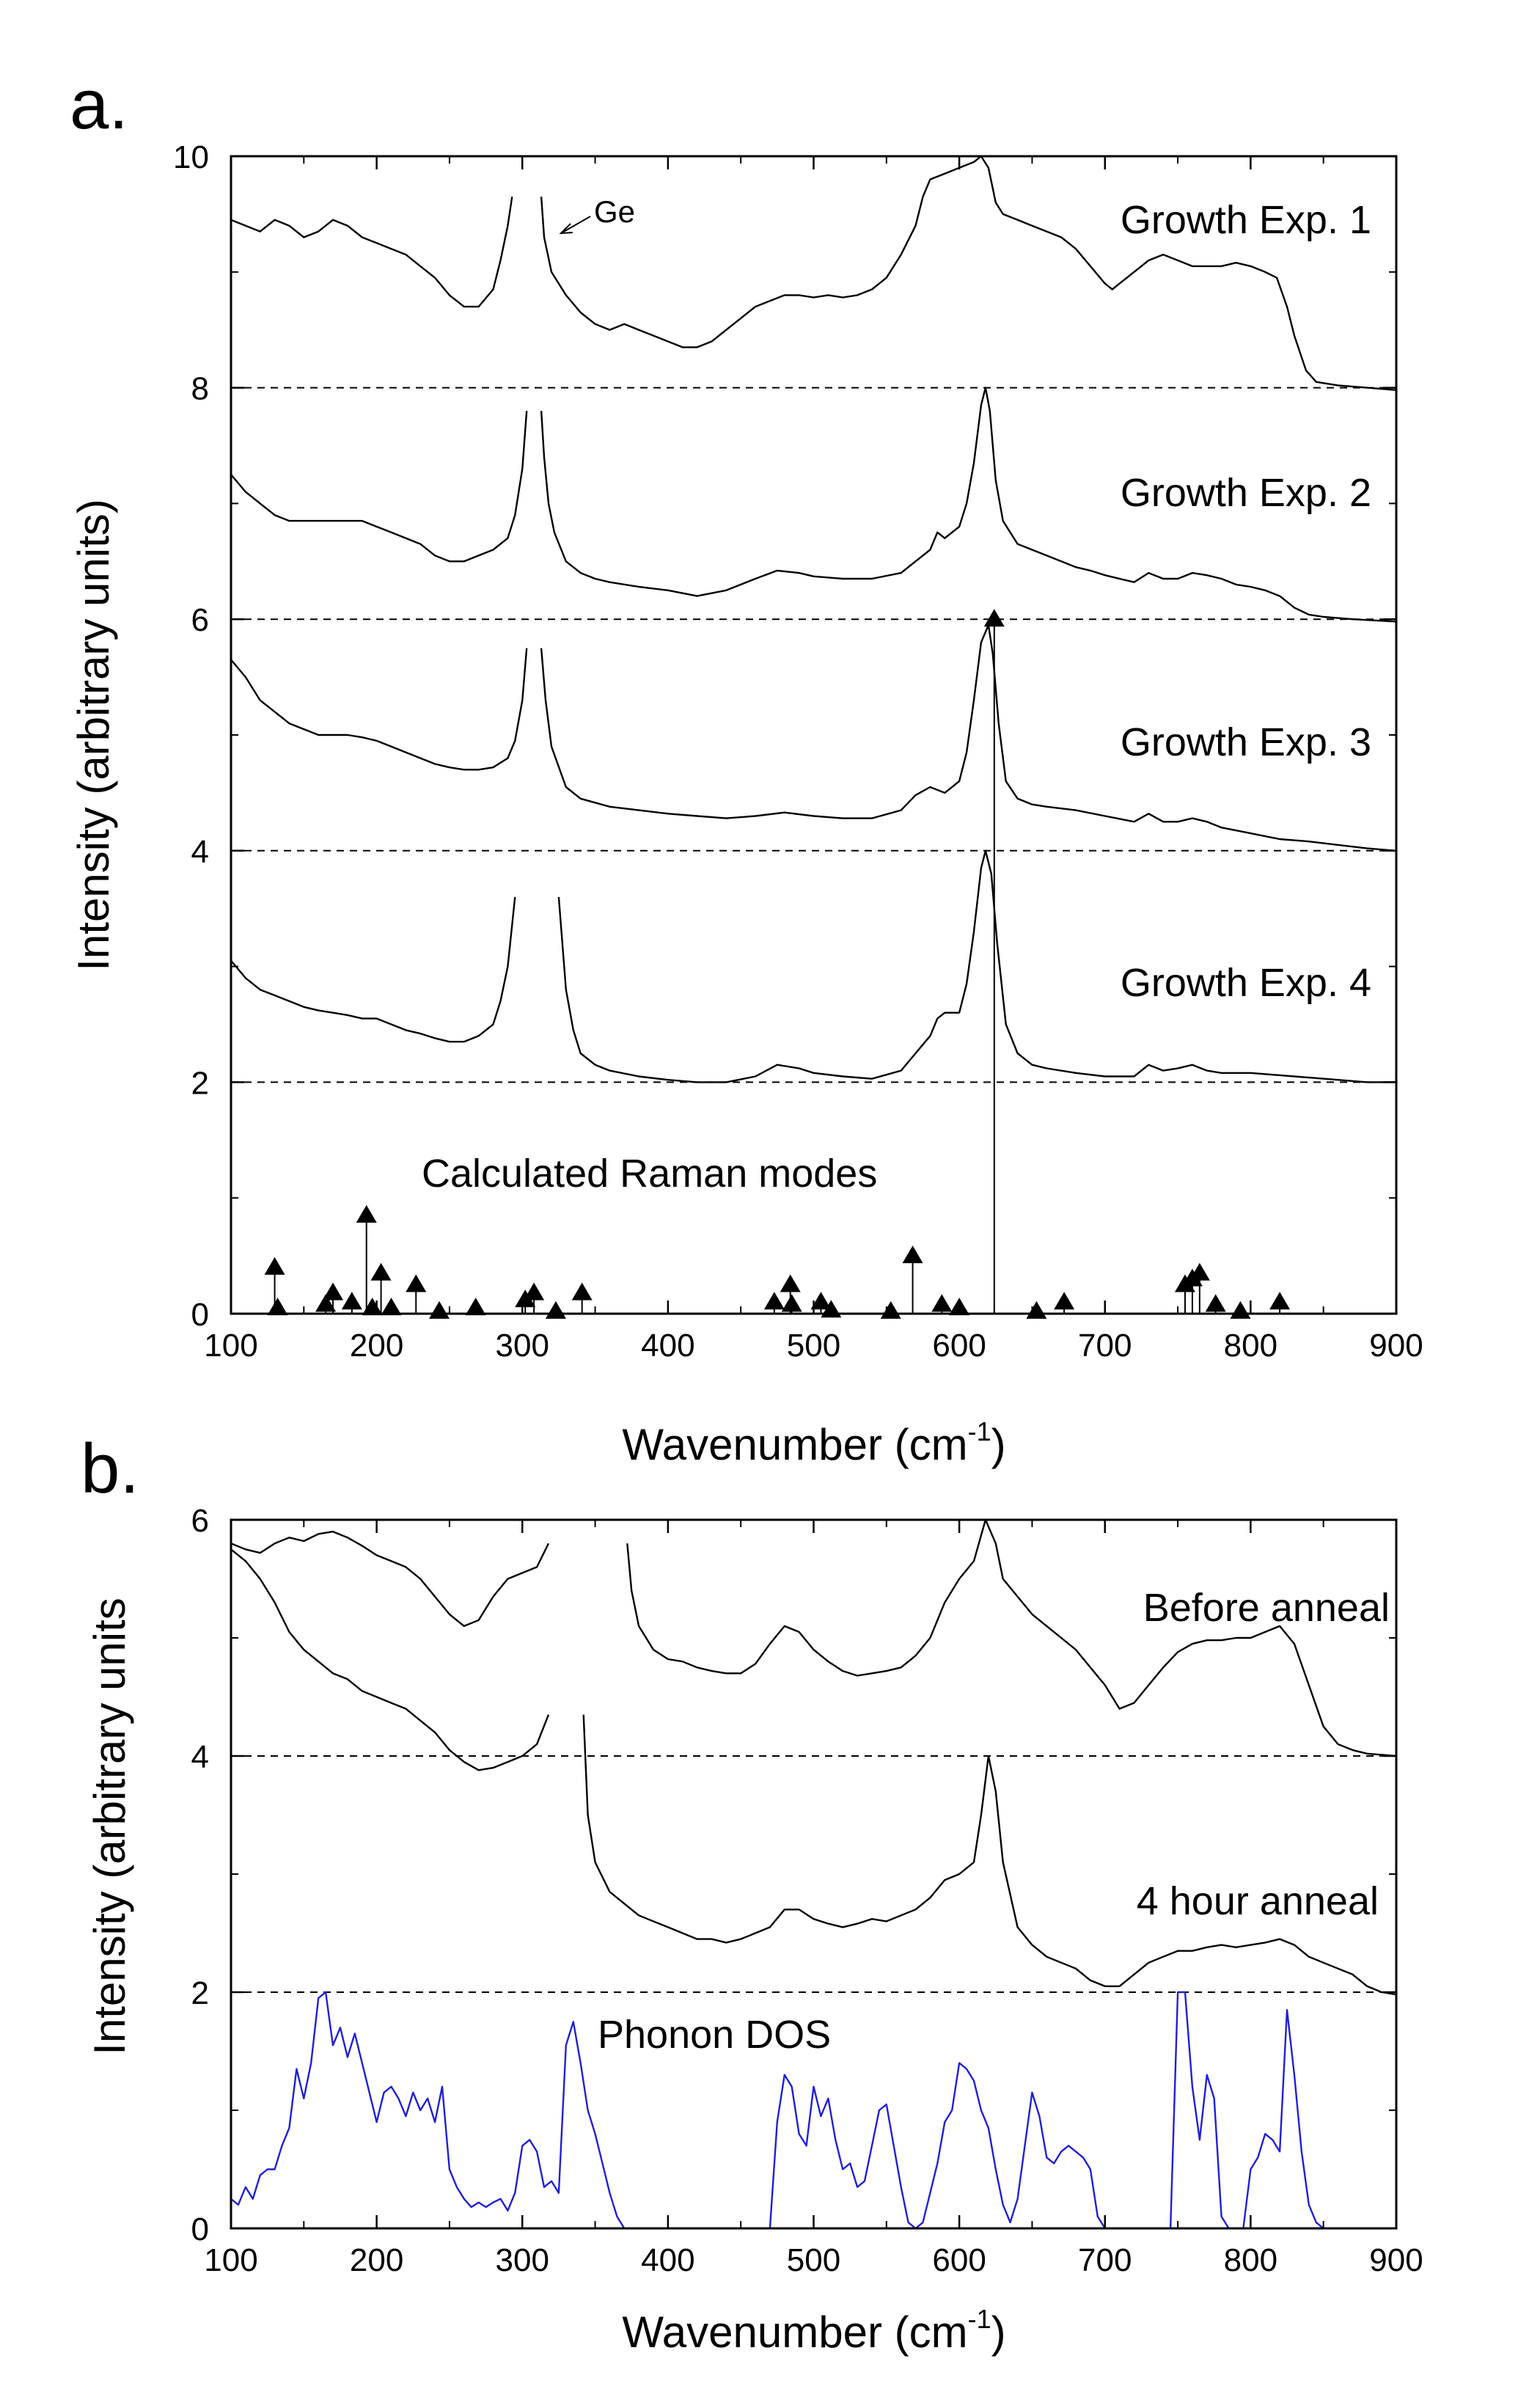 This screenshot has height=2400, width=1540. Describe the element at coordinates (1246, 493) in the screenshot. I see `label-growth-exp-2: Growth Exp. 2` at that location.